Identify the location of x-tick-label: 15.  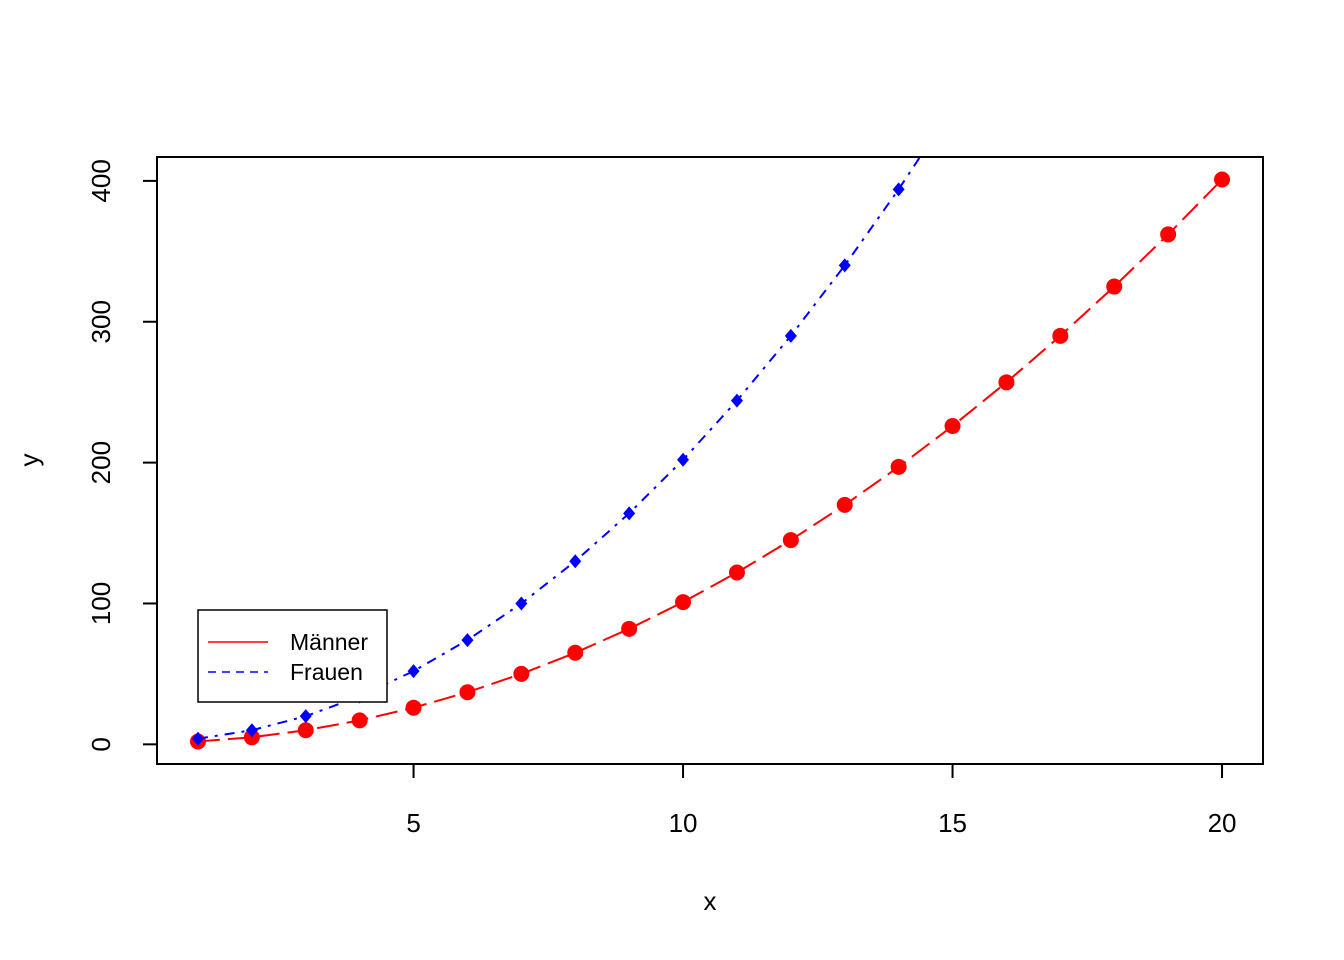
(952, 823).